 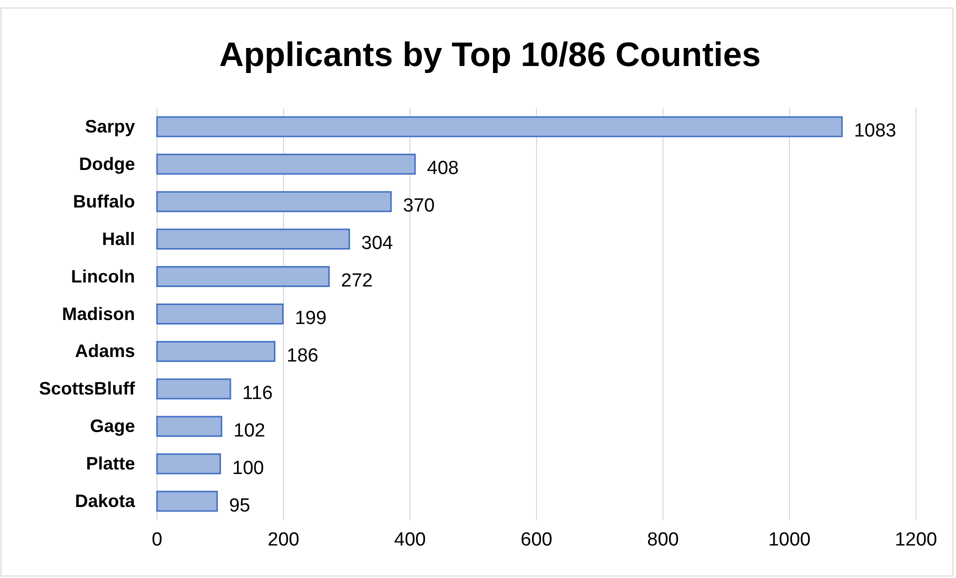 I want to click on data-label: 95, so click(x=239, y=505).